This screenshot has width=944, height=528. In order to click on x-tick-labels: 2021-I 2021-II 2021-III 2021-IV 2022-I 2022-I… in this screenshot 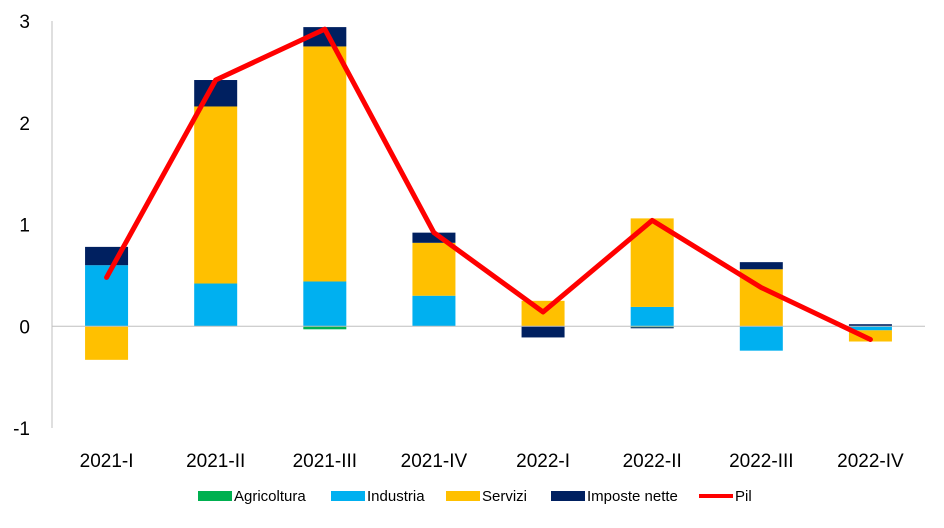, I will do `click(492, 461)`.